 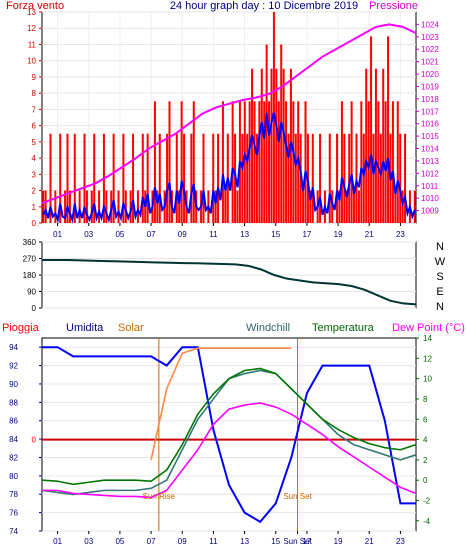 I want to click on temperature-y-tick-label: 0, so click(x=425, y=480).